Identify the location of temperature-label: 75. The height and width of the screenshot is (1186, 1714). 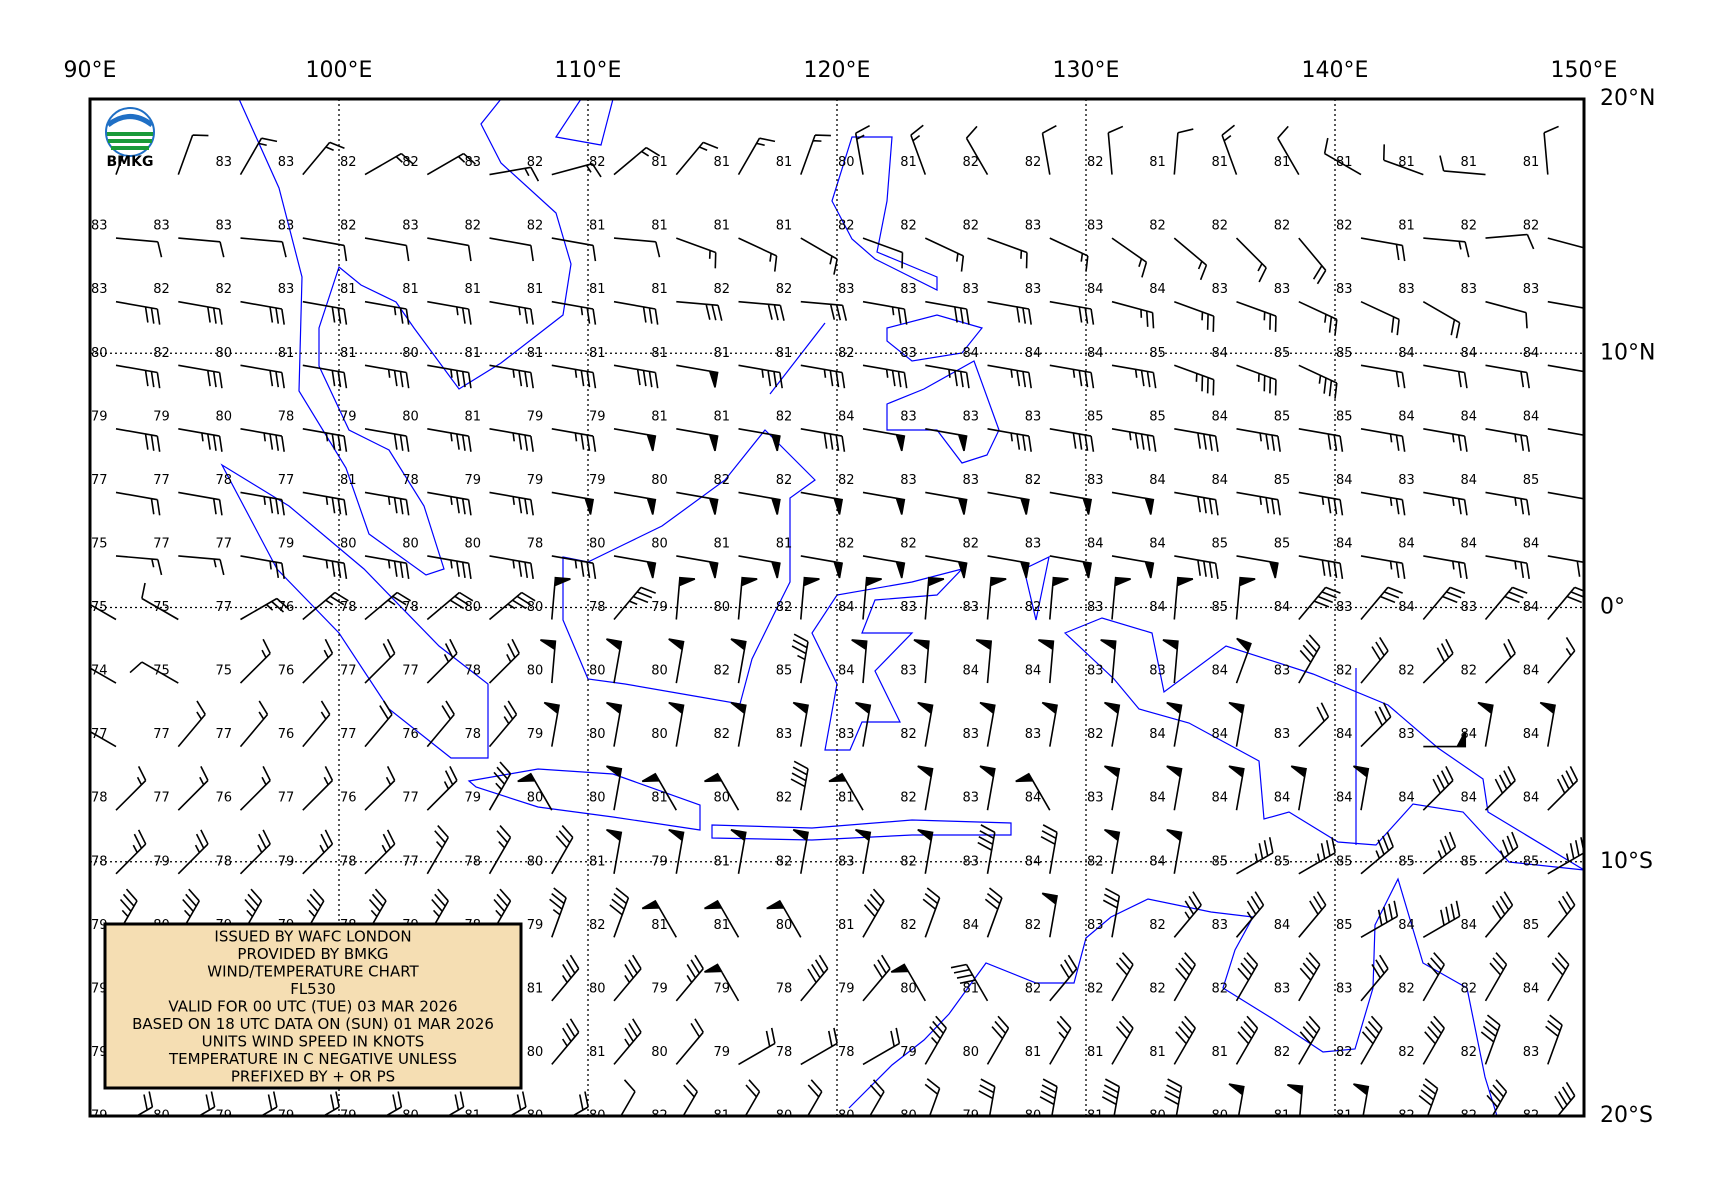
(161, 671).